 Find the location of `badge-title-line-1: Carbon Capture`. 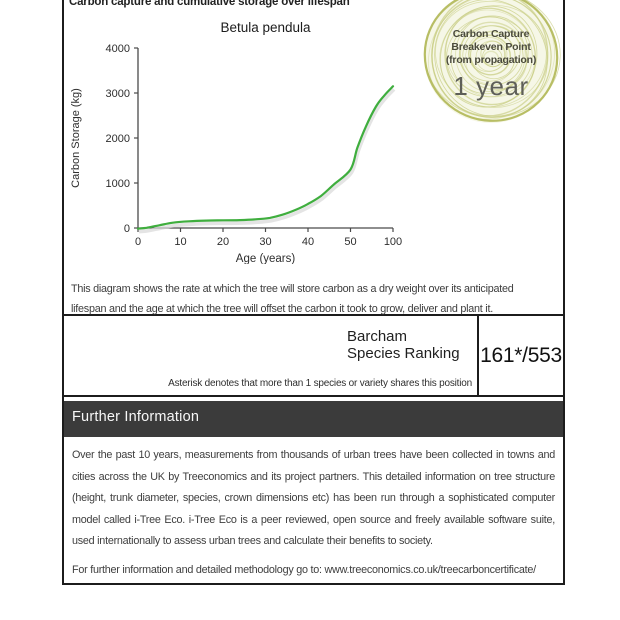

badge-title-line-1: Carbon Capture is located at coordinates (491, 34).